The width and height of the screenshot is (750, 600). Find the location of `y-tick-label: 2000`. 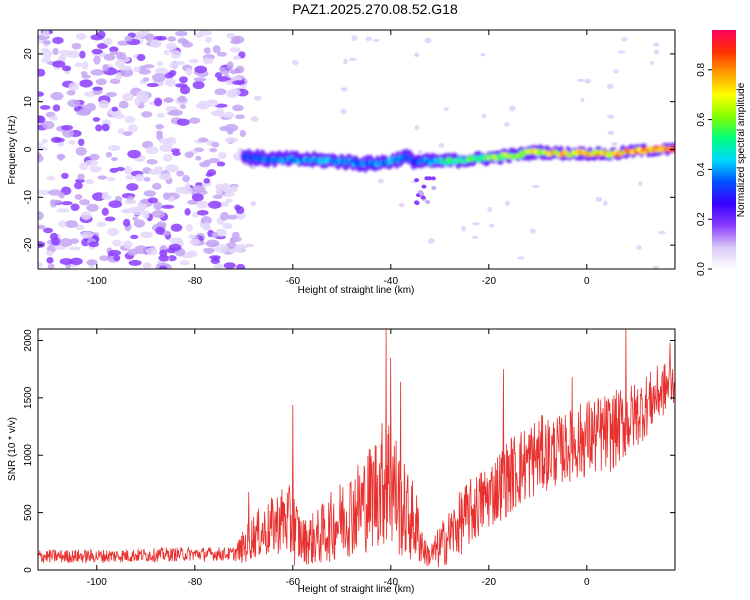

y-tick-label: 2000 is located at coordinates (28, 340).